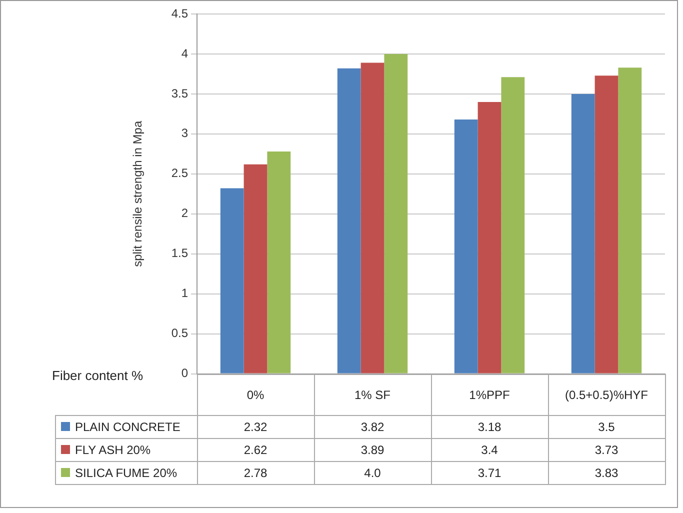 The width and height of the screenshot is (683, 513). Describe the element at coordinates (606, 472) in the screenshot. I see `data-label: 3.83` at that location.